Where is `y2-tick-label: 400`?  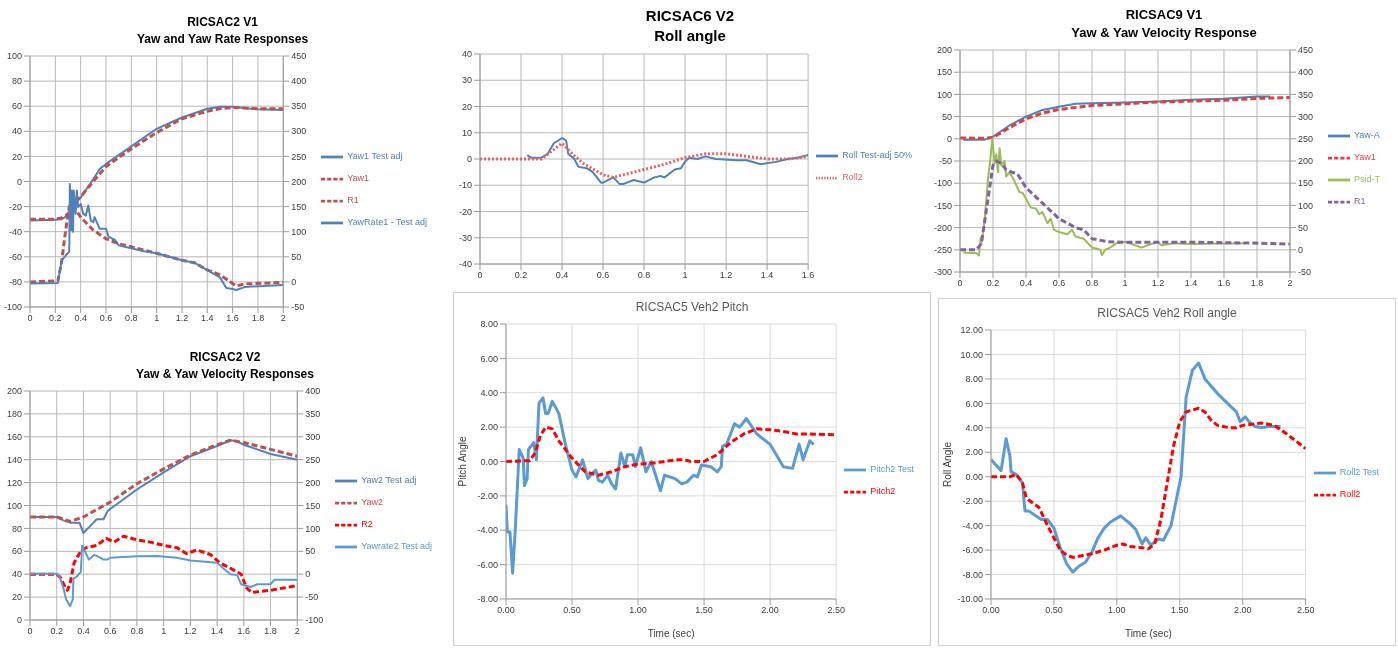 y2-tick-label: 400 is located at coordinates (299, 81).